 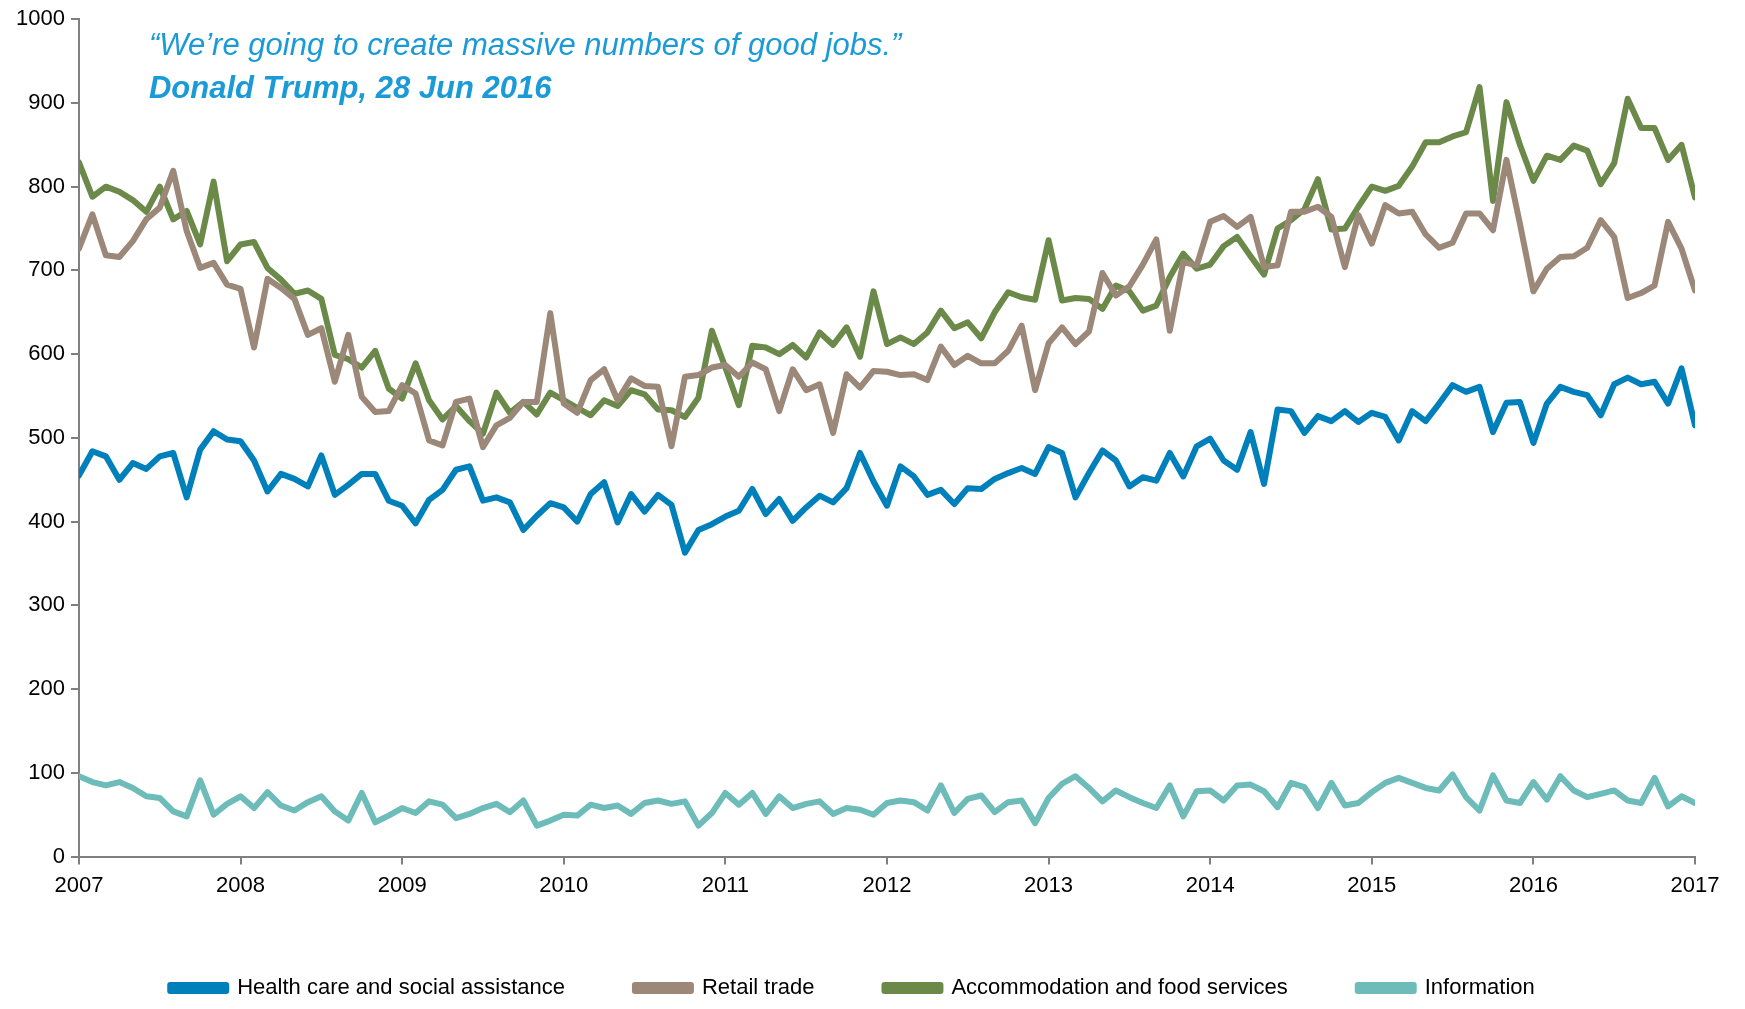 I want to click on x-tick-label: 2015, so click(x=1372, y=884).